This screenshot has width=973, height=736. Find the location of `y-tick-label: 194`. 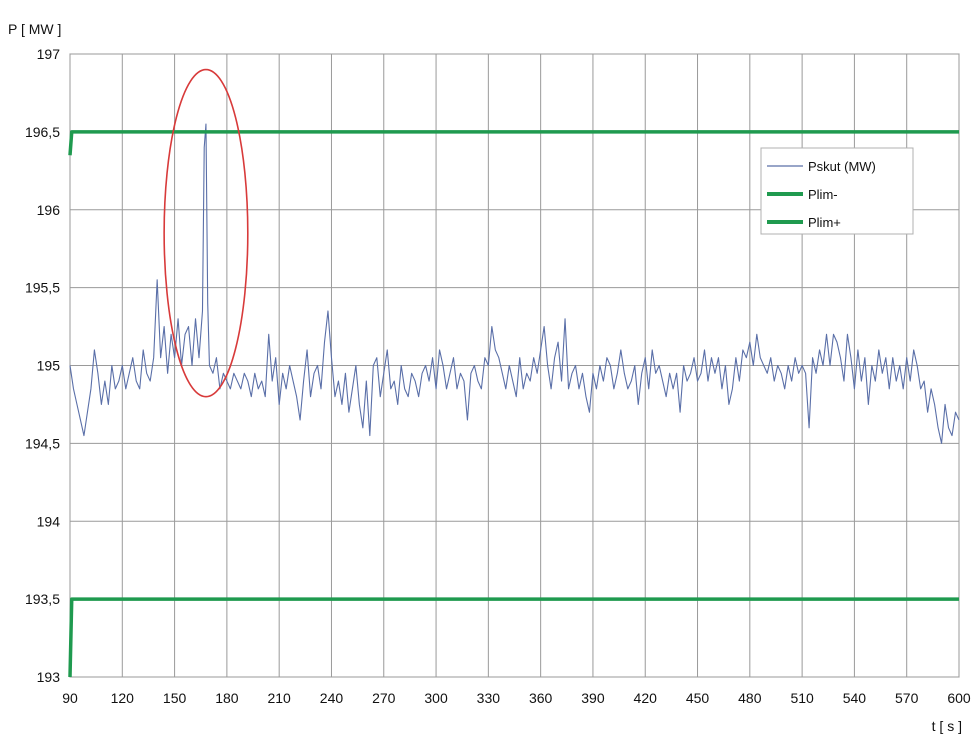

y-tick-label: 194 is located at coordinates (49, 521).